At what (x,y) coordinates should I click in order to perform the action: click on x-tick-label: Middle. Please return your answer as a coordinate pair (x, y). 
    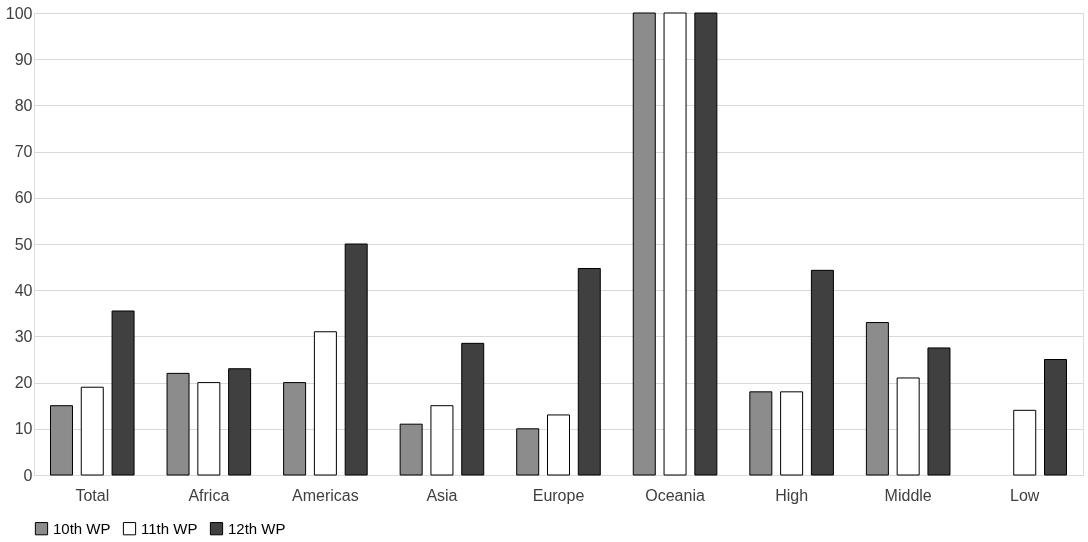
    Looking at the image, I should click on (908, 495).